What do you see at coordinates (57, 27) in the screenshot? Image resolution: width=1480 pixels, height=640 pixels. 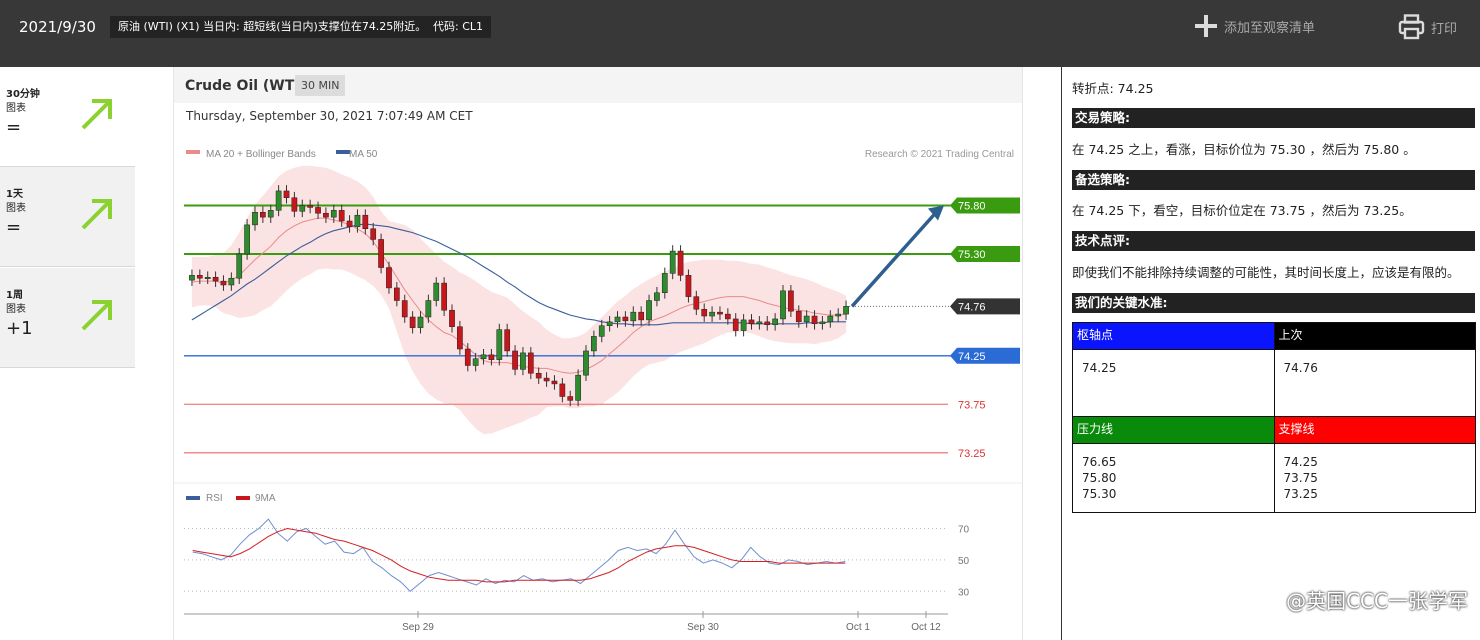 I see `report-date: 2021/9/30` at bounding box center [57, 27].